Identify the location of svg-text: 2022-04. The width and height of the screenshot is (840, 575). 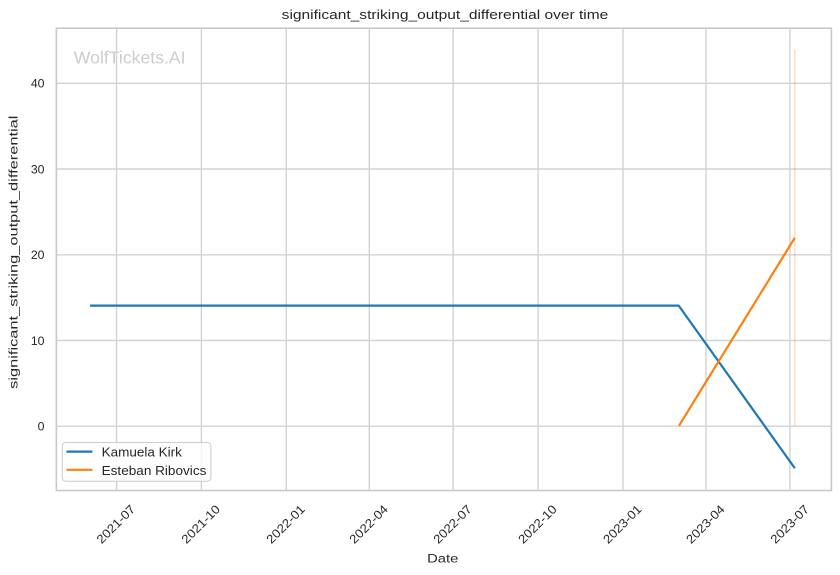
(369, 524).